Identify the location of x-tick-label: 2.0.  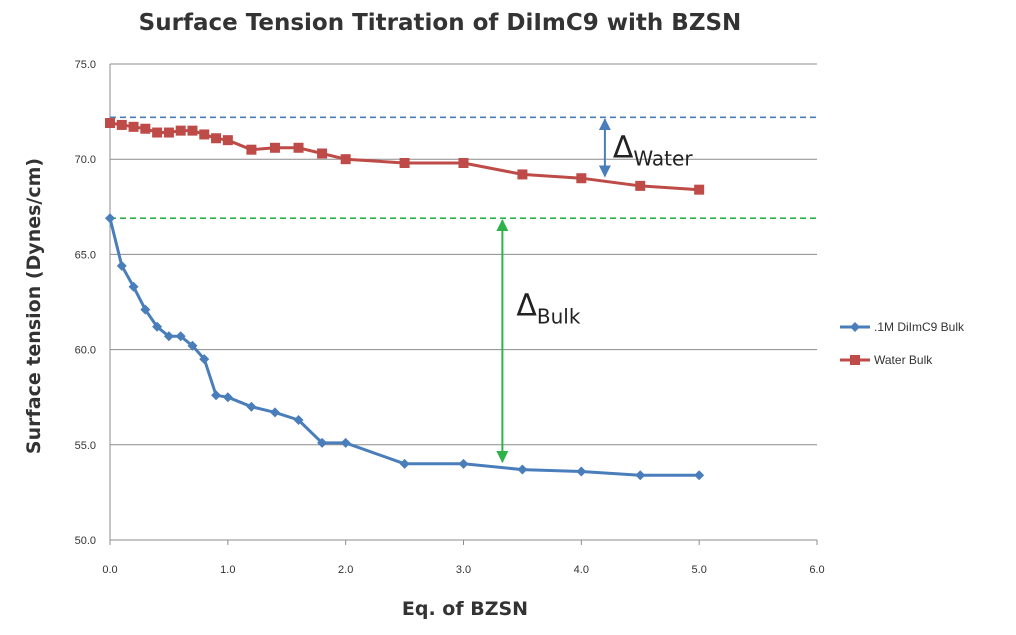
(345, 570).